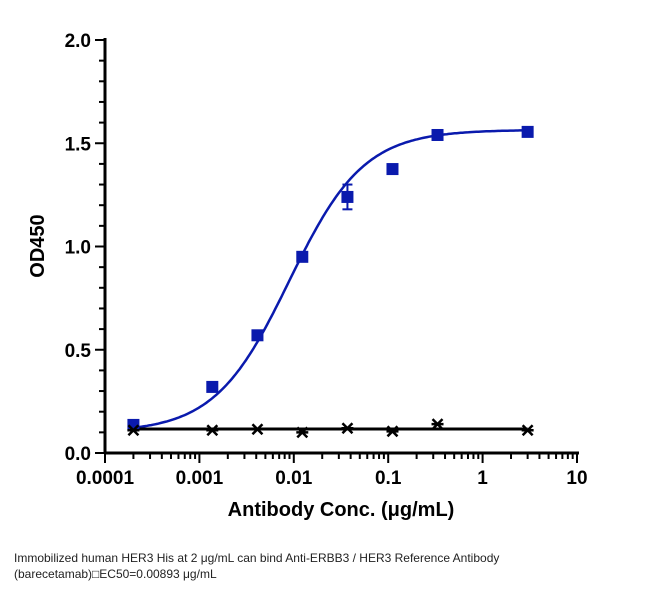 The width and height of the screenshot is (656, 591). Describe the element at coordinates (115, 574) in the screenshot. I see `caption-line-2: (barecetamab)□EC50=0.00893 μg/mL` at that location.